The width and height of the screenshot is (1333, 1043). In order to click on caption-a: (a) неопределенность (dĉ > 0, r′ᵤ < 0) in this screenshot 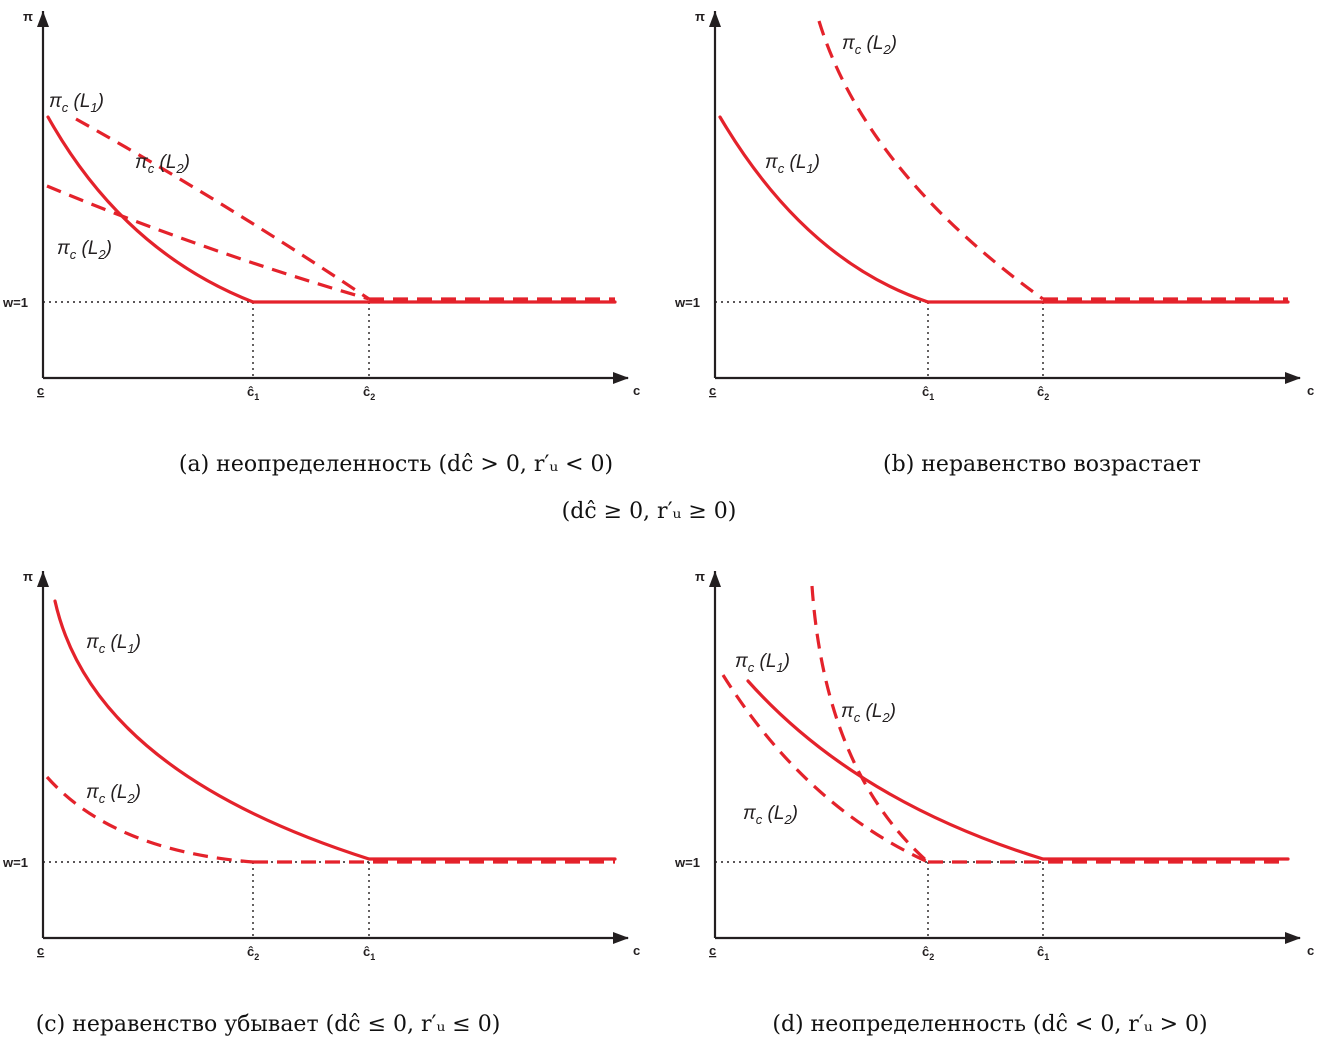, I will do `click(396, 464)`.